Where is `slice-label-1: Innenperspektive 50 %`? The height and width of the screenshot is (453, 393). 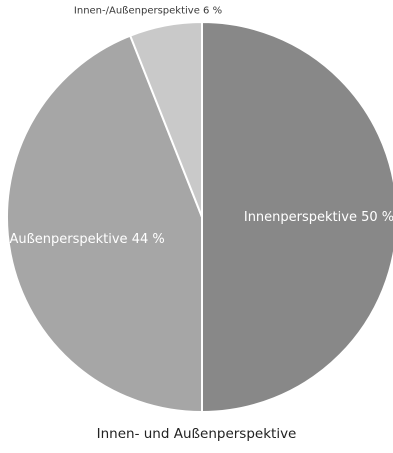
slice-label-1: Innenperspektive 50 % is located at coordinates (318, 217).